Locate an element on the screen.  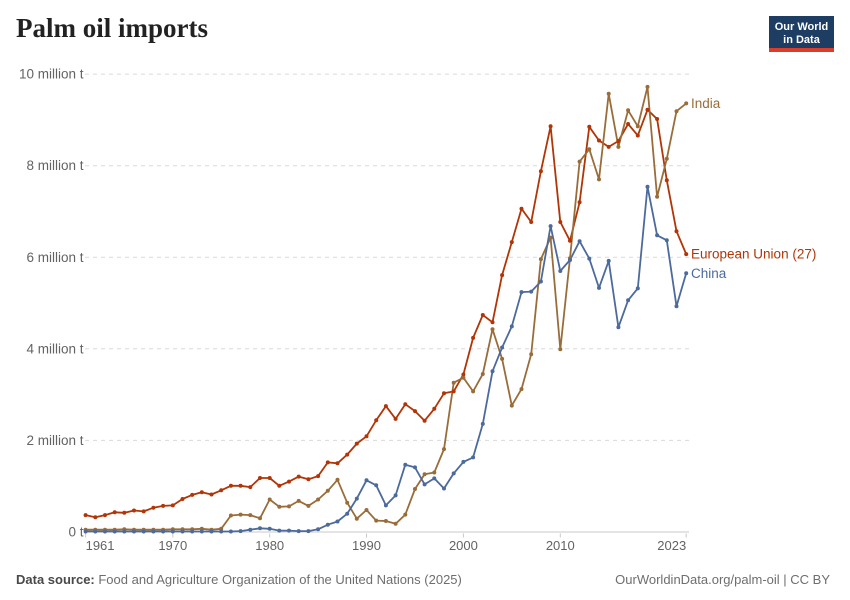
svg-text: 2 million t is located at coordinates (54, 440).